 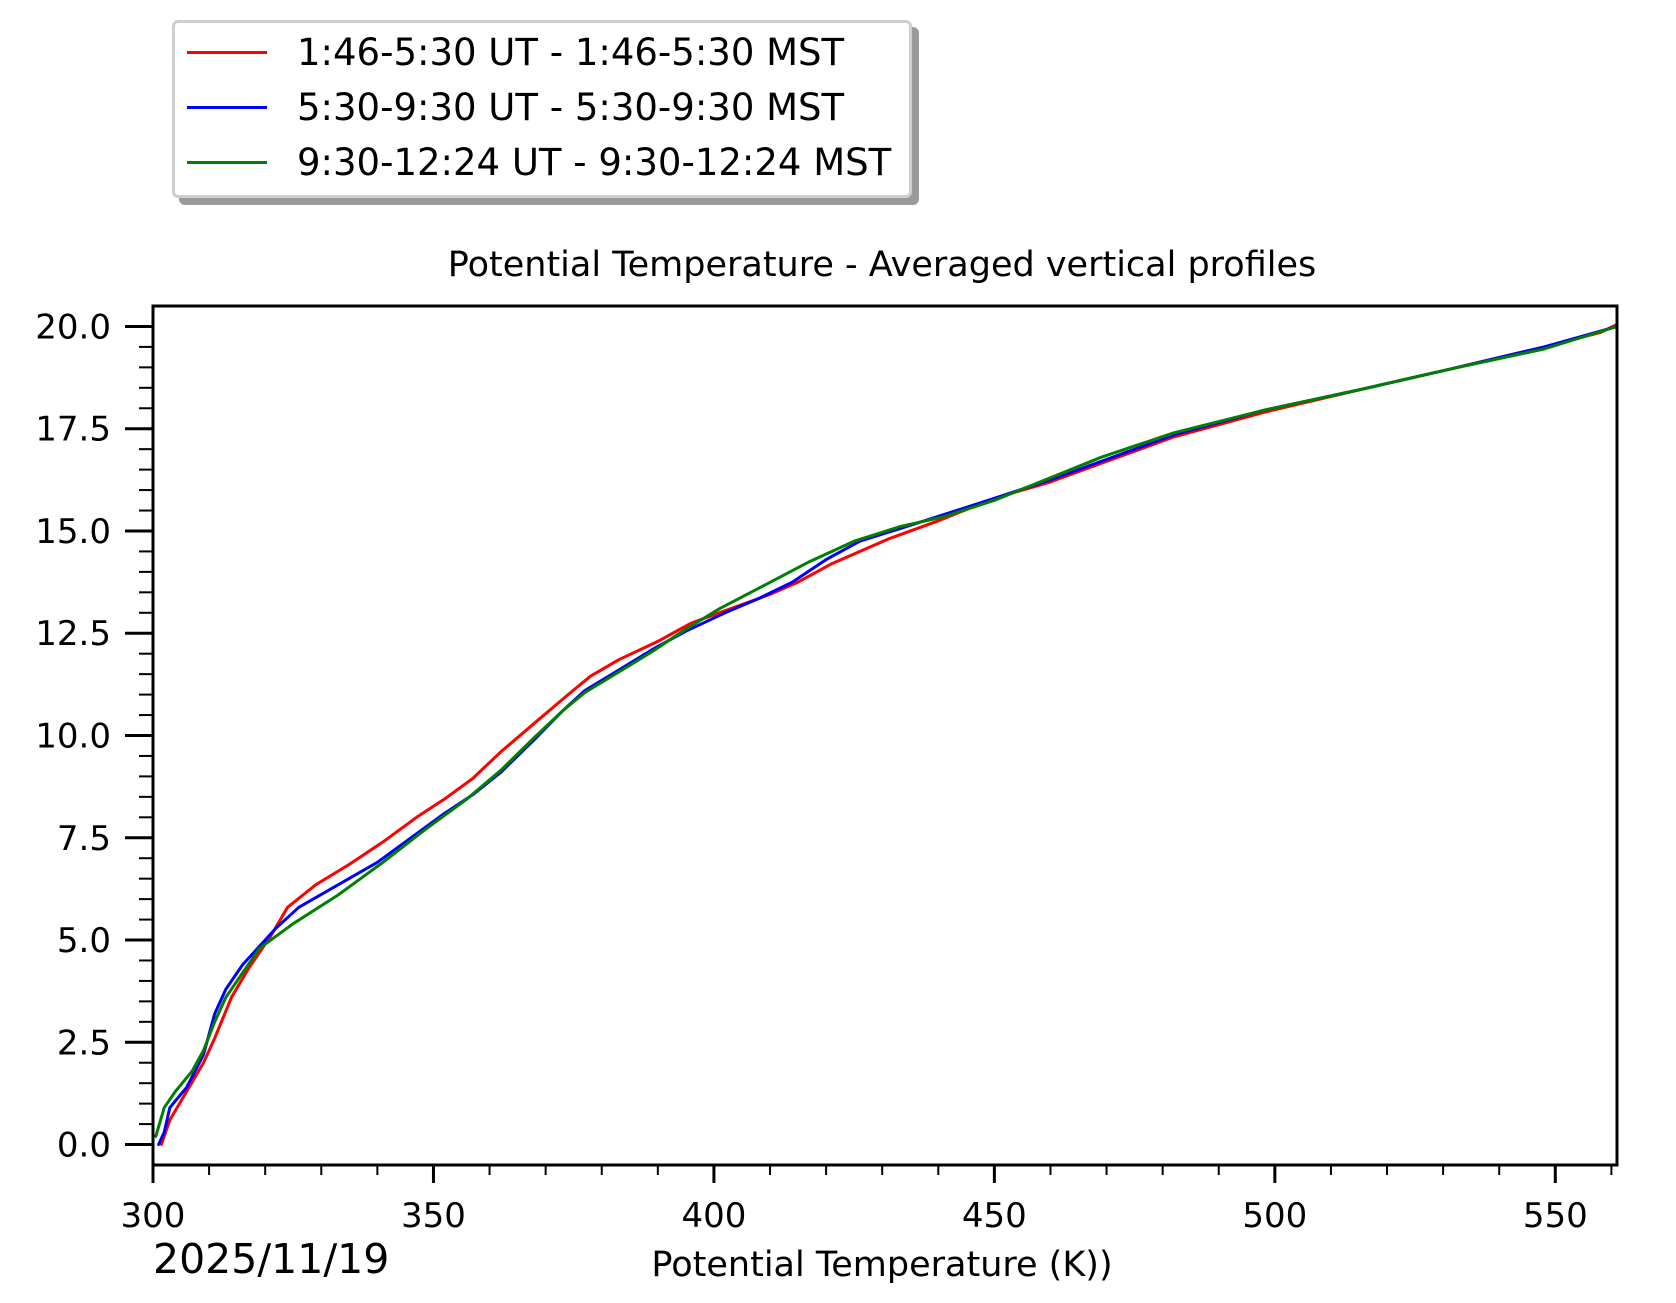 I want to click on legend-item: 9:30-12:24 UT - 9:30-12:24 MST, so click(x=539, y=162).